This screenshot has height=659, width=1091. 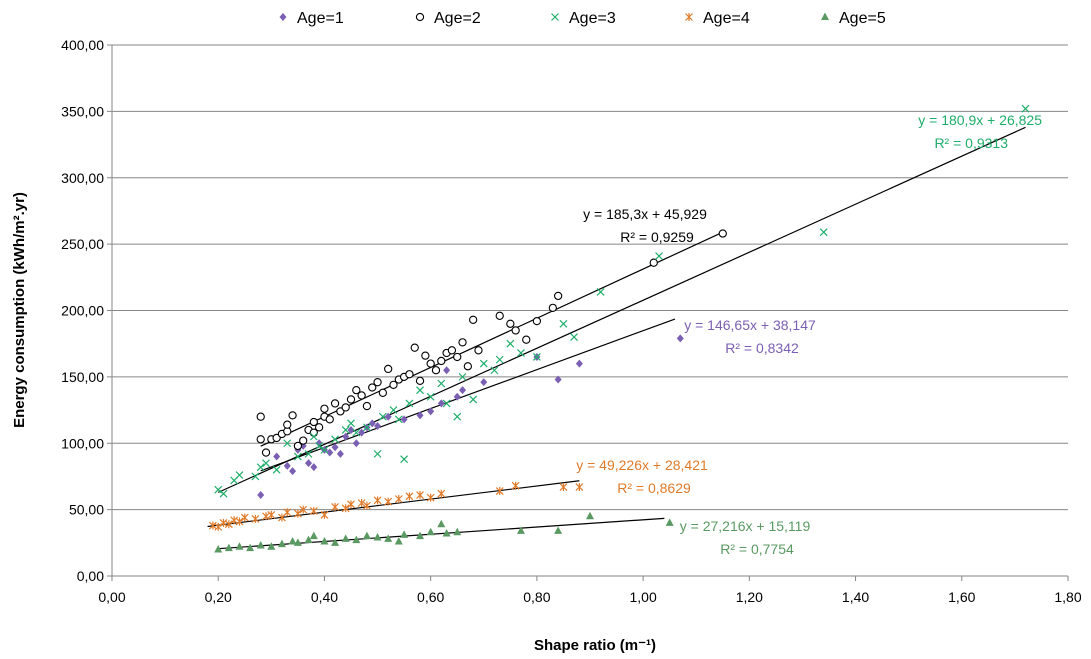 What do you see at coordinates (90, 576) in the screenshot?
I see `y-tick-label: 0,00` at bounding box center [90, 576].